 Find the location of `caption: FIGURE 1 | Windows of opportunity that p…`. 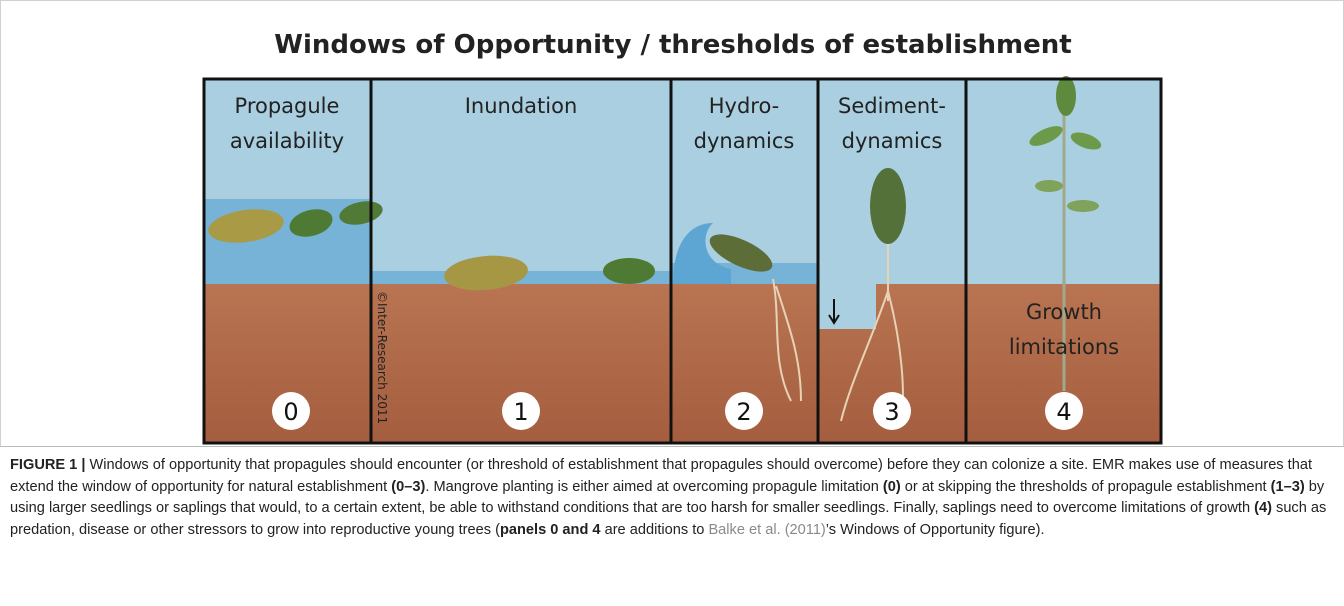

caption: FIGURE 1 | Windows of opportunity that p… is located at coordinates (672, 498).